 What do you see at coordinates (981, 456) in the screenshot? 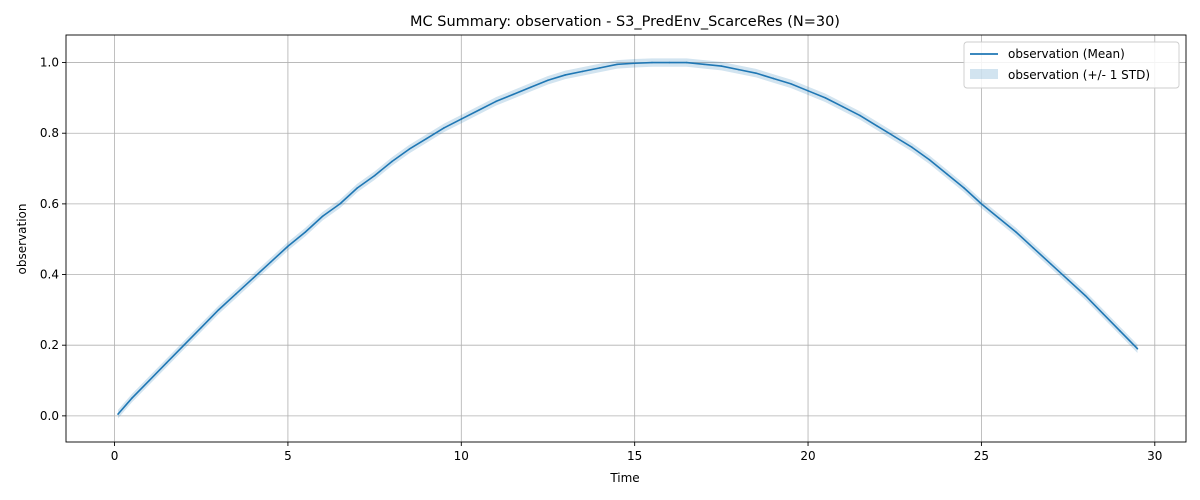
I see `x-tick-label: 25` at bounding box center [981, 456].